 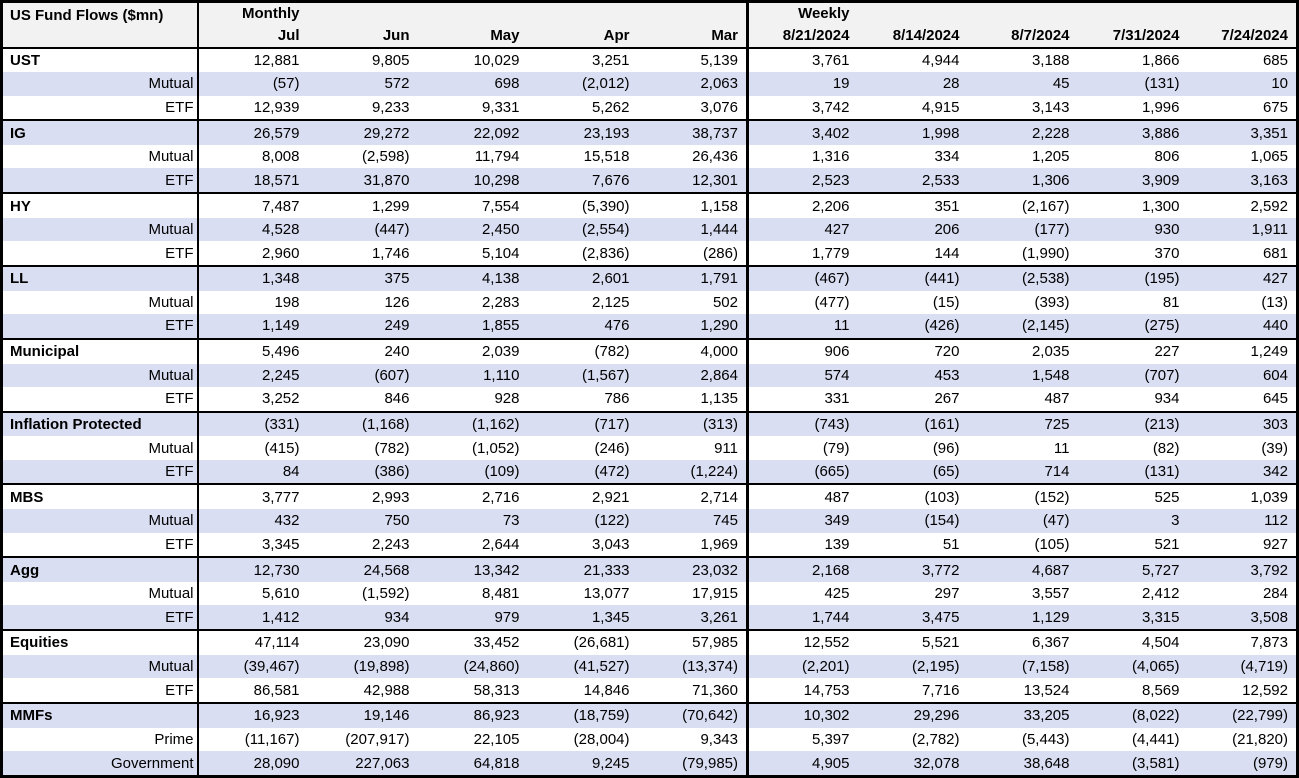 What do you see at coordinates (1132, 642) in the screenshot?
I see `weekly-value-cell: 4,504` at bounding box center [1132, 642].